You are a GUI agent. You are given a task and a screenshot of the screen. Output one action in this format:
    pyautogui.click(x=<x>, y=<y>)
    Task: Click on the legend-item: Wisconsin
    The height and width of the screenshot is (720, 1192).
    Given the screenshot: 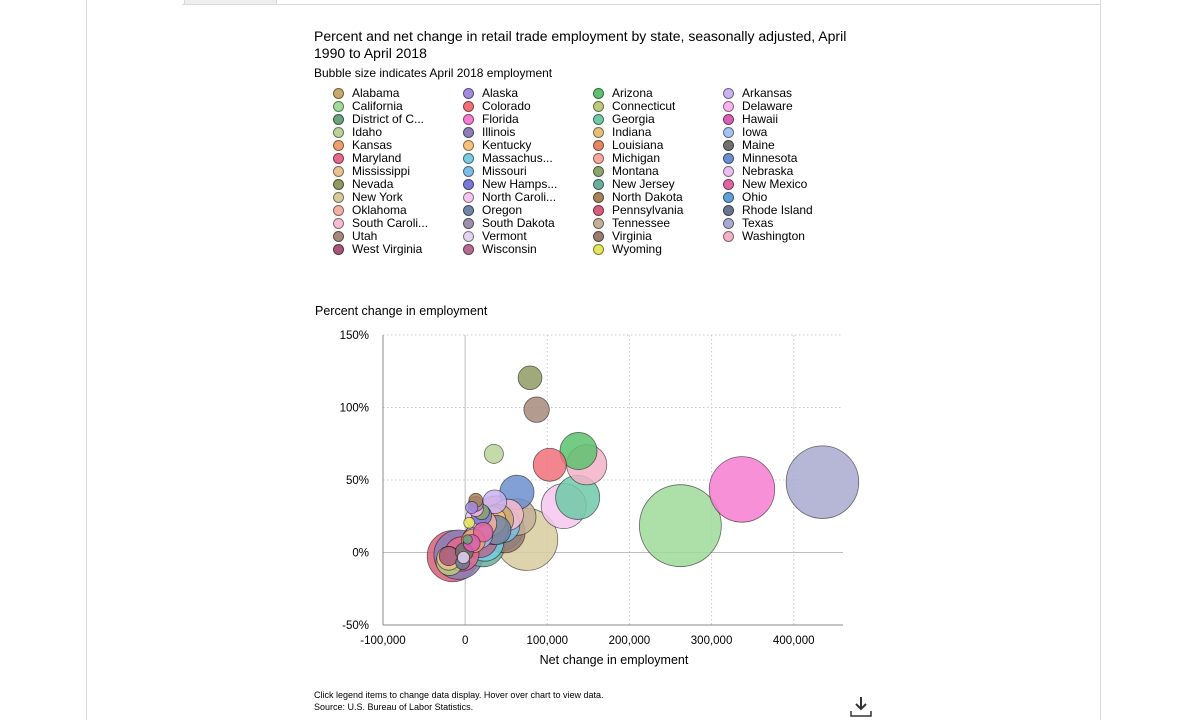 What is the action you would take?
    pyautogui.click(x=500, y=249)
    